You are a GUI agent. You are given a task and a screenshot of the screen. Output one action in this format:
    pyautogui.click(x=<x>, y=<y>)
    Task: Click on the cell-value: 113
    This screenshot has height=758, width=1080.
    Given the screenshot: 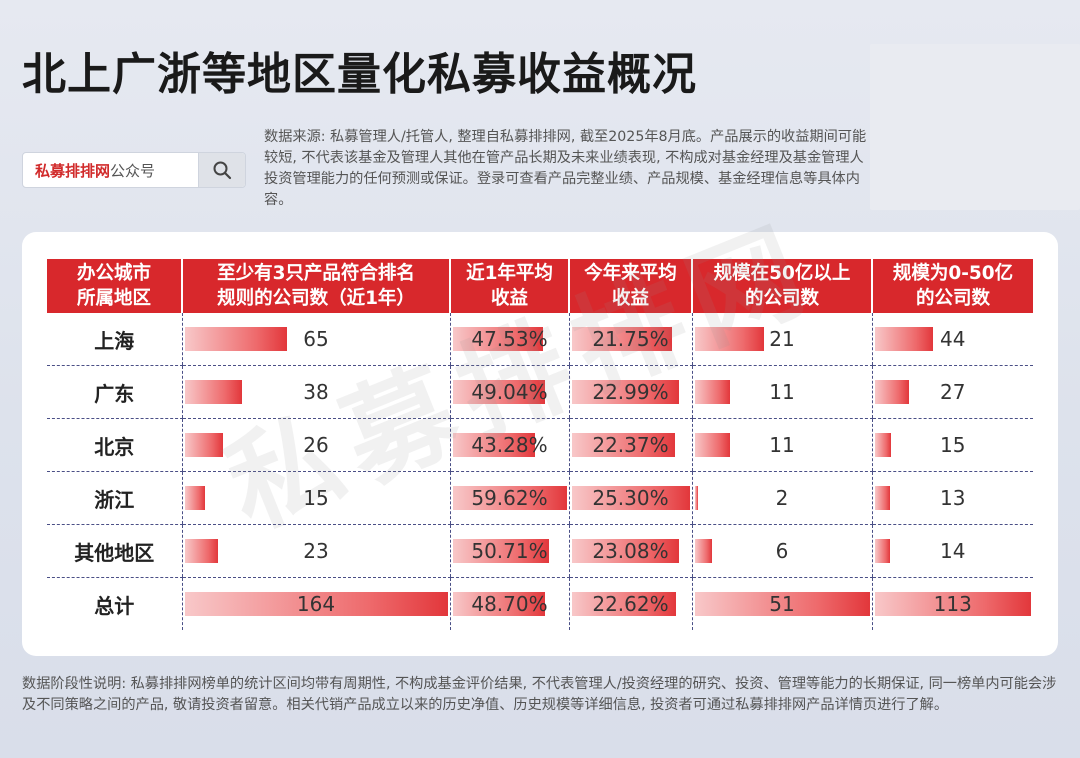 What is the action you would take?
    pyautogui.click(x=952, y=604)
    